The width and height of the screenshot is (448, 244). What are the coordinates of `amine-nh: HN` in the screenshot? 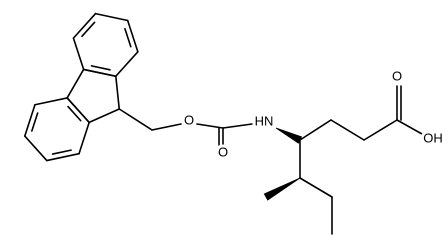 It's located at (264, 120).